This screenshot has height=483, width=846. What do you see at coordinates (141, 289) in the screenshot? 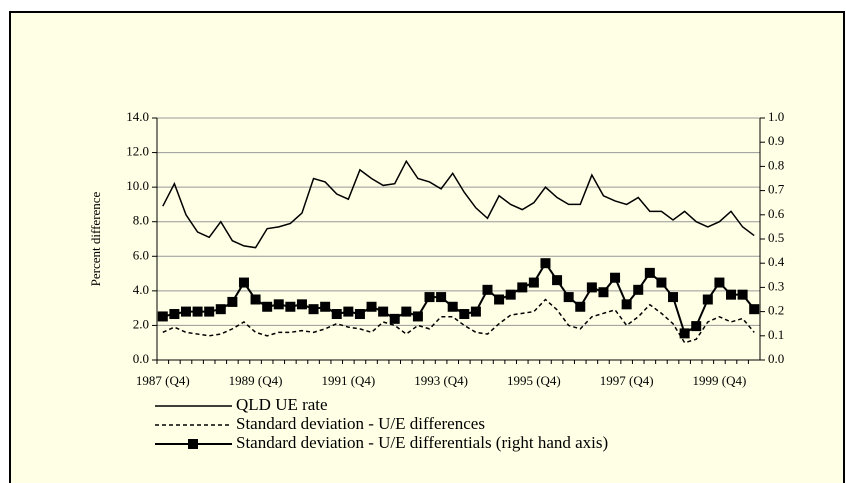
I see `y-tick-label: 4.0` at bounding box center [141, 289].